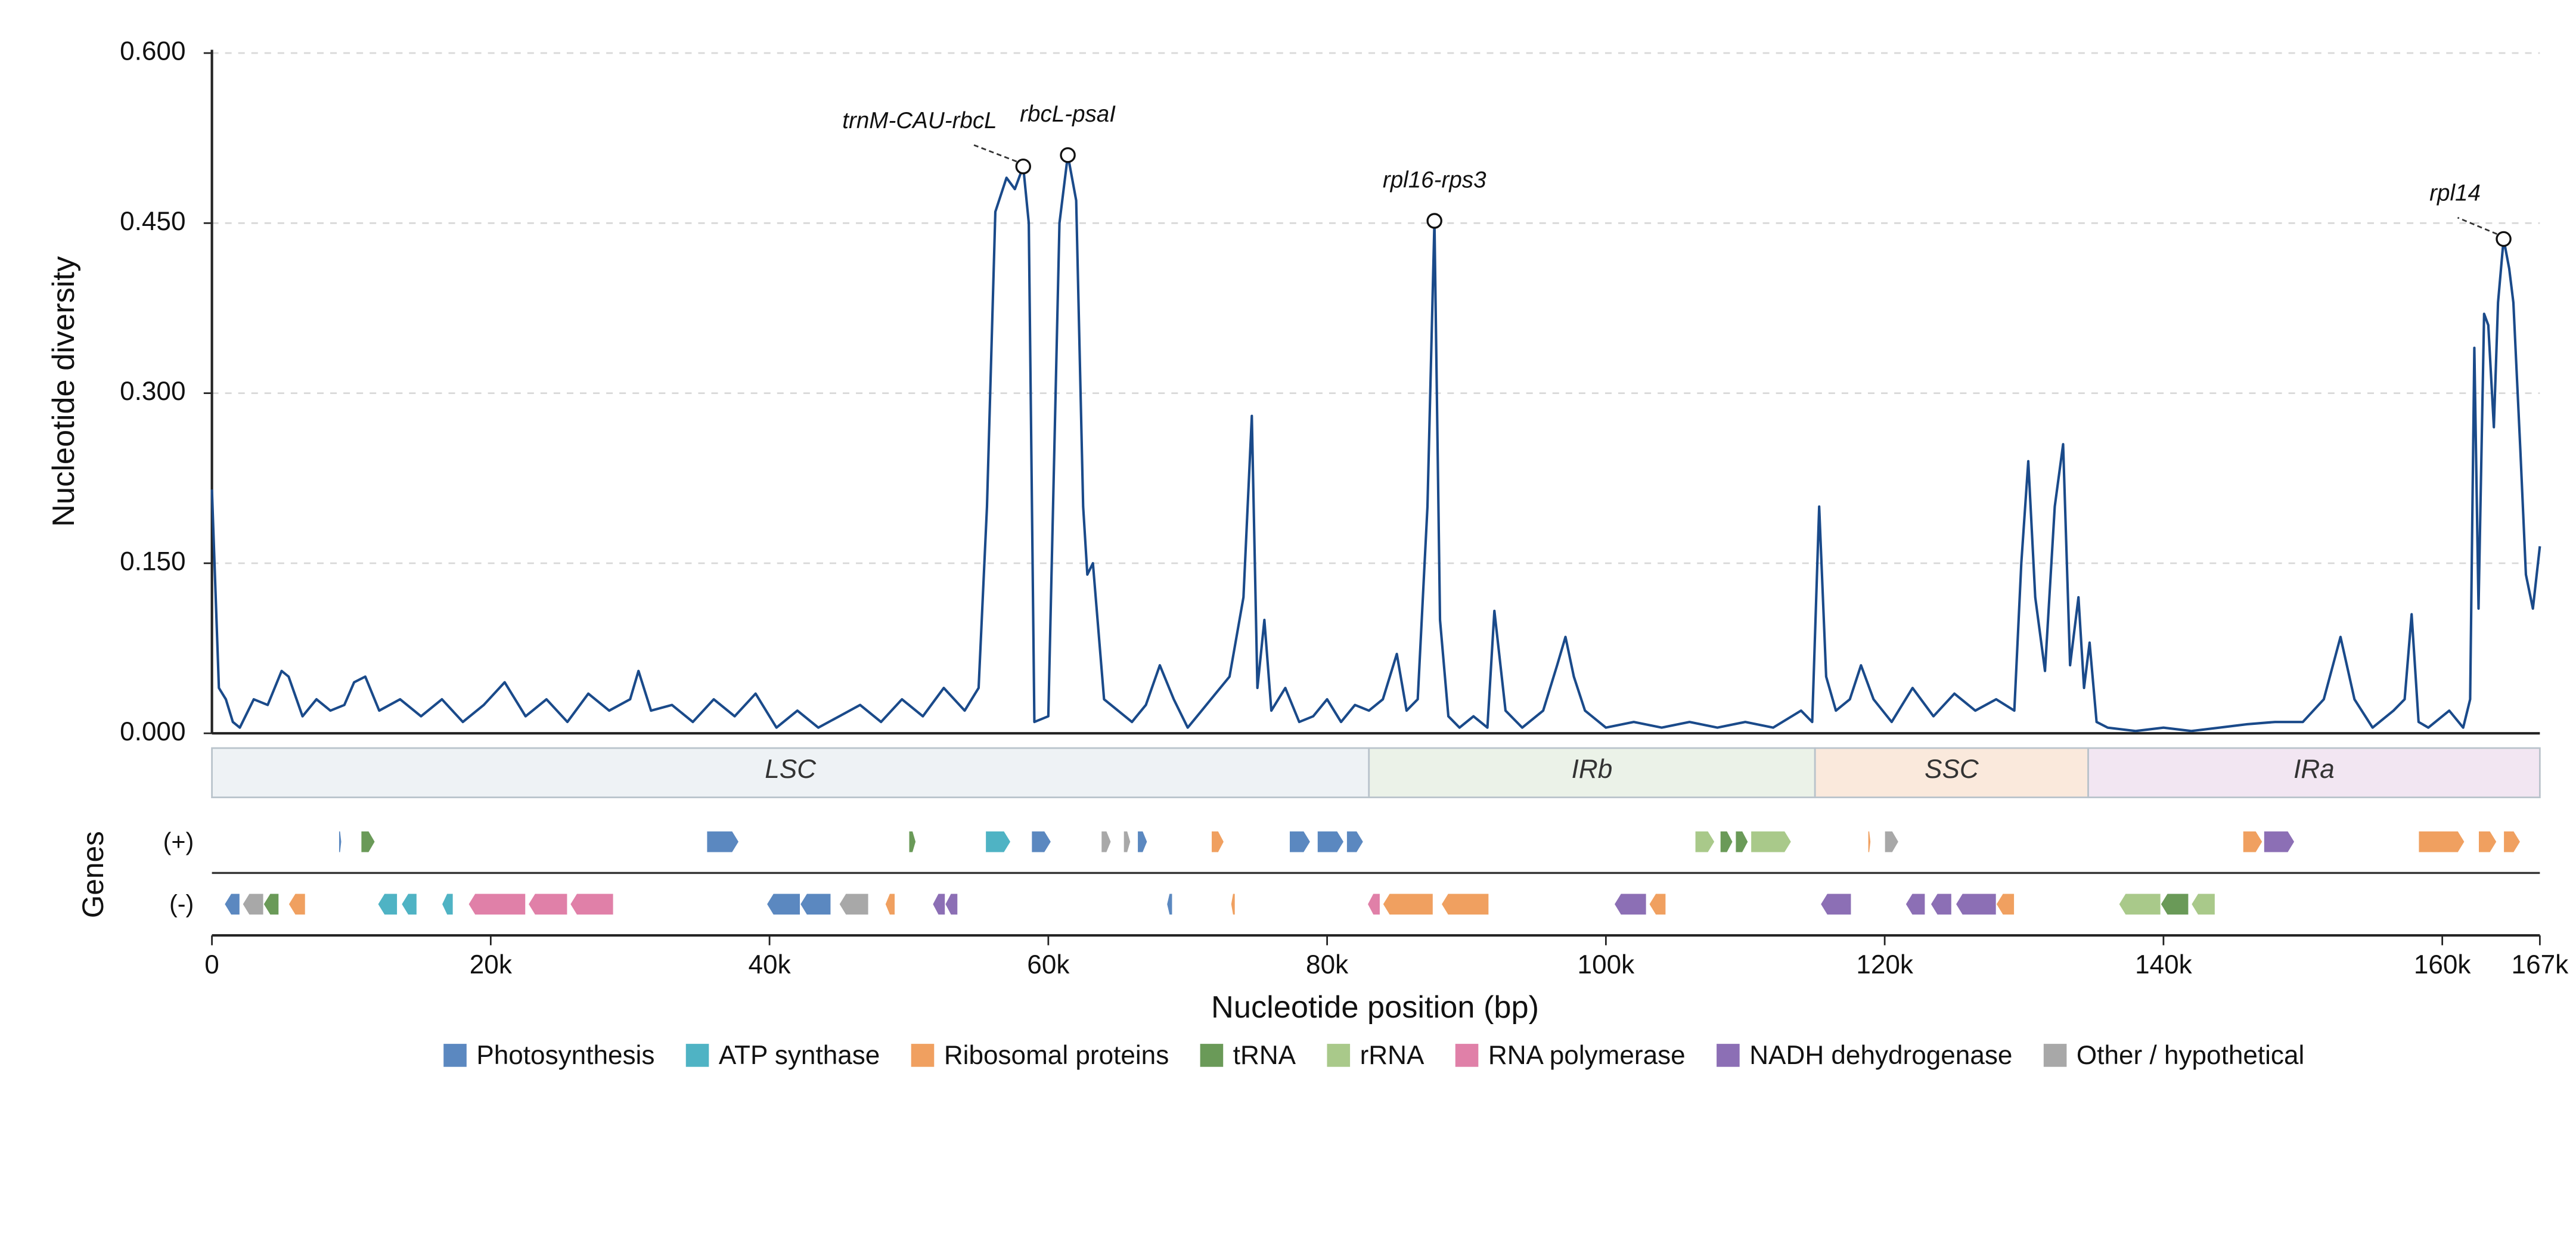  Describe the element at coordinates (565, 1055) in the screenshot. I see `legend-label: Photosynthesis` at that location.